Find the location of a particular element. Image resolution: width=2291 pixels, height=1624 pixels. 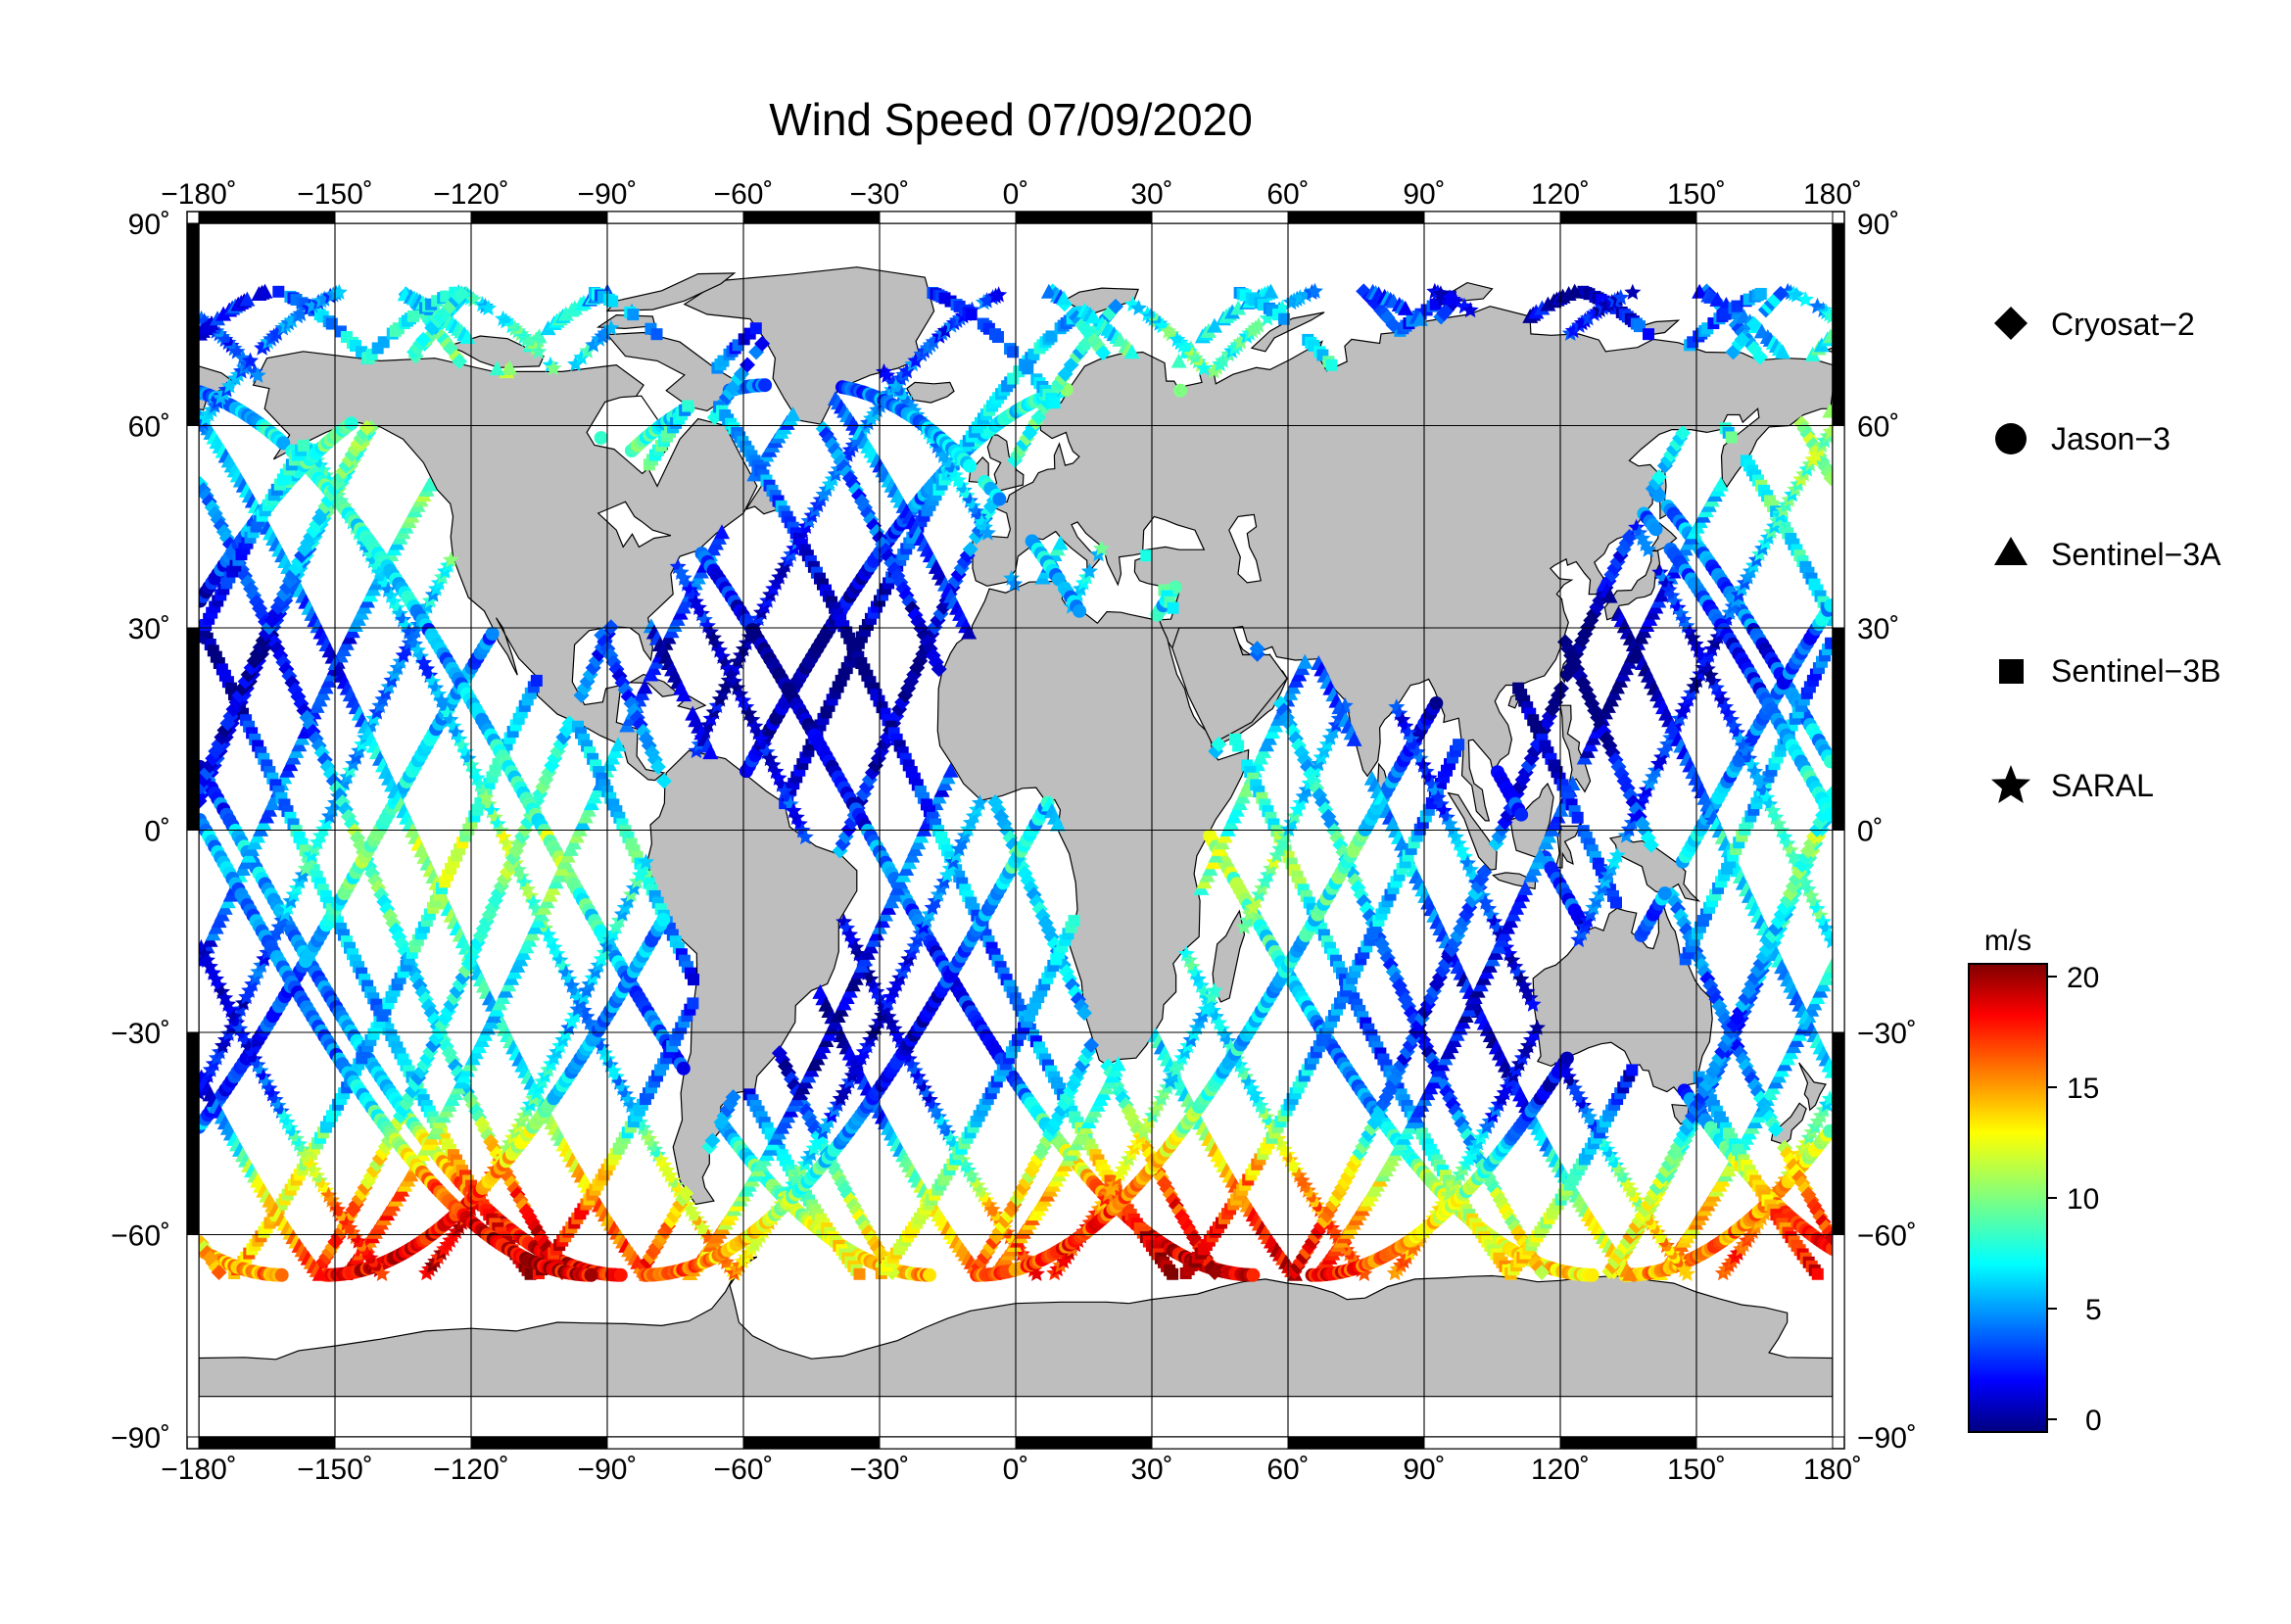

land-wrangel is located at coordinates (1828, 351).